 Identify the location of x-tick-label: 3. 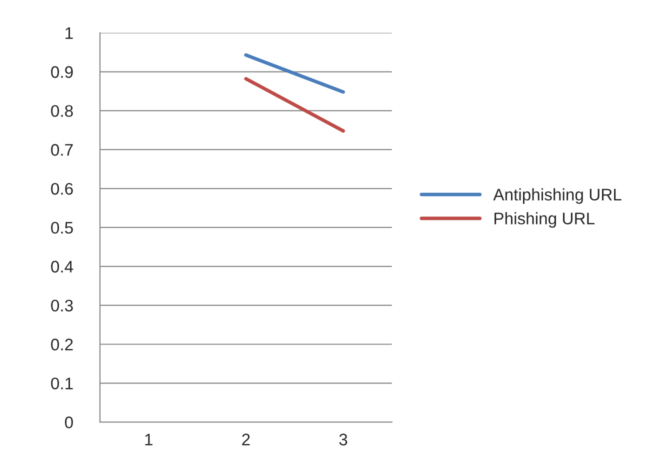
(343, 440).